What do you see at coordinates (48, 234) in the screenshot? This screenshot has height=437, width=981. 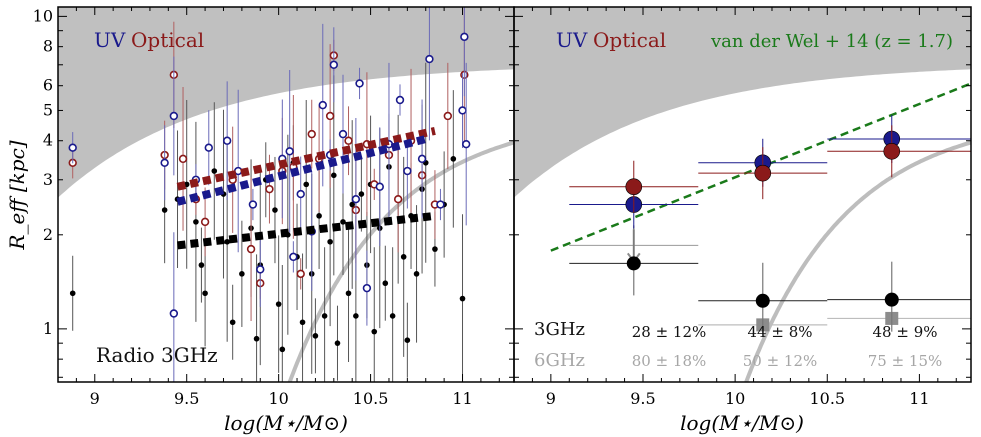 I see `y-tick-label: 2` at bounding box center [48, 234].